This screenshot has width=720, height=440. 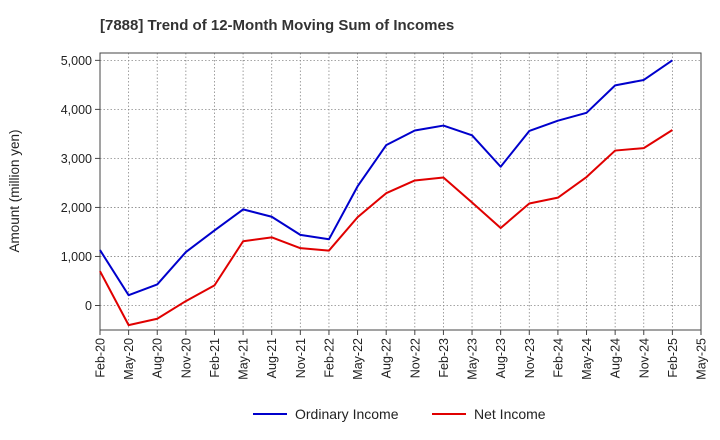 What do you see at coordinates (702, 359) in the screenshot?
I see `x-tick-label: May-25` at bounding box center [702, 359].